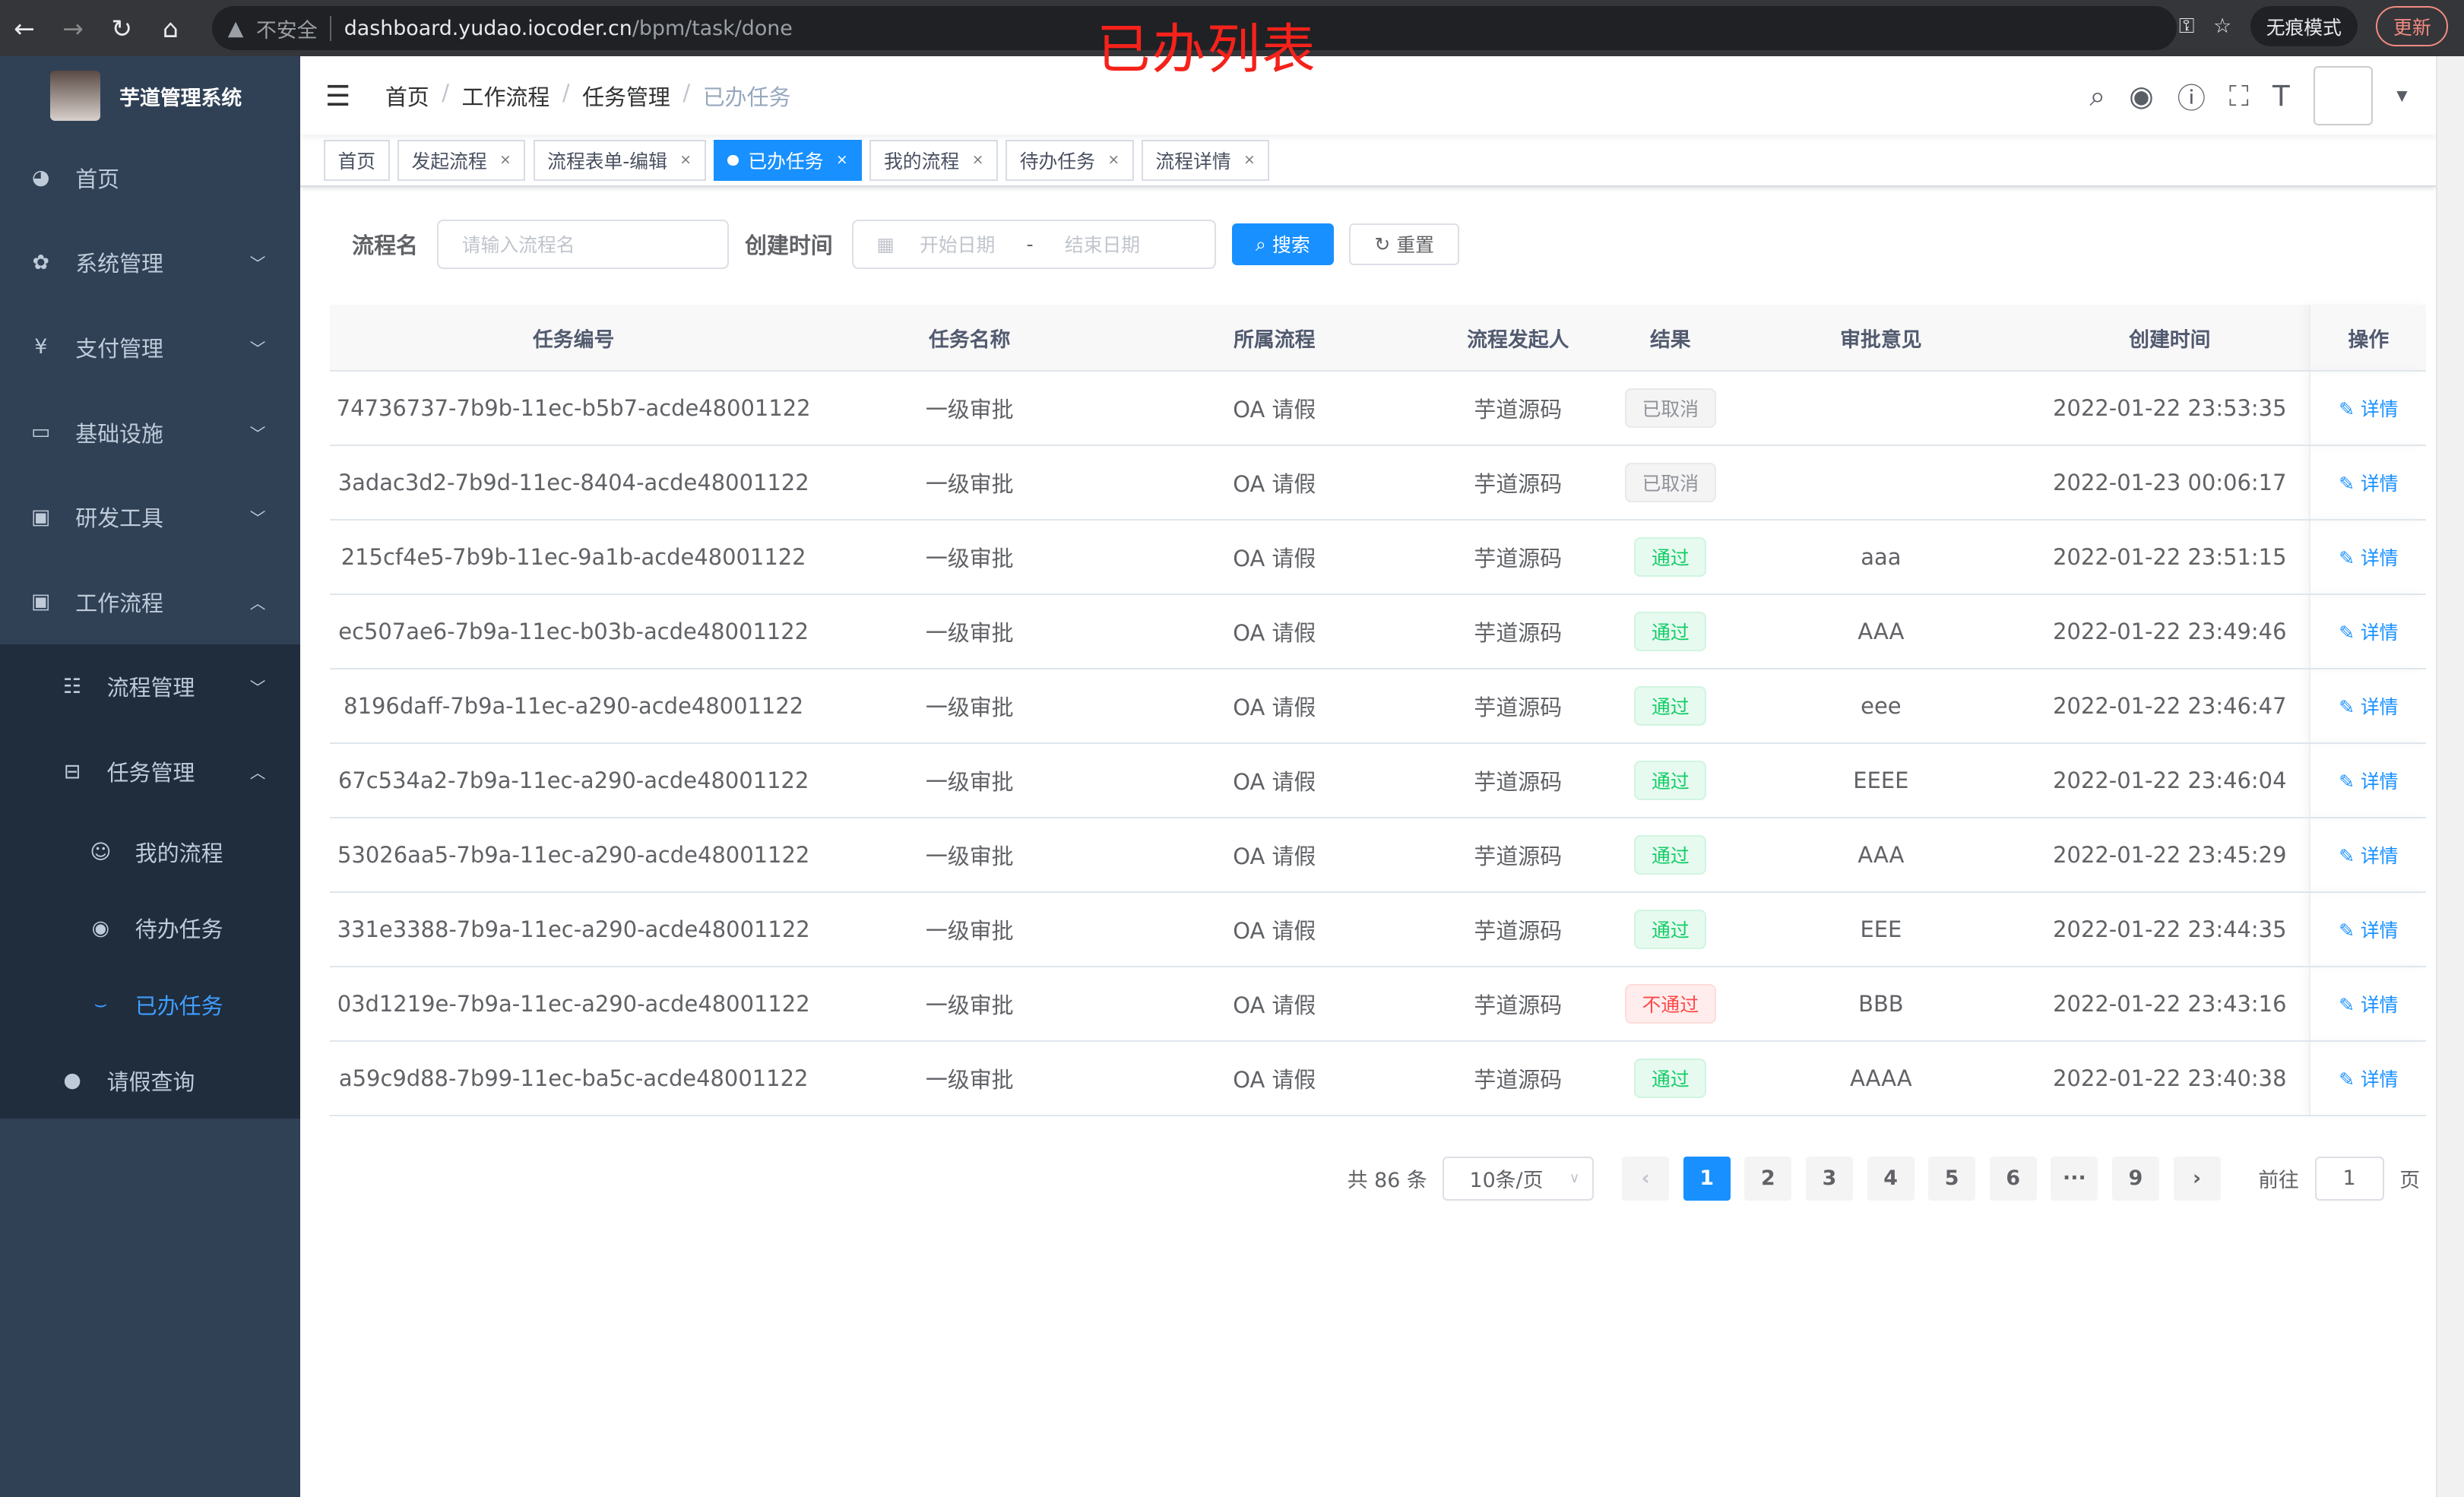 This screenshot has width=2464, height=1497. Describe the element at coordinates (1404, 244) in the screenshot. I see `reset-button: ↻ 重置` at that location.